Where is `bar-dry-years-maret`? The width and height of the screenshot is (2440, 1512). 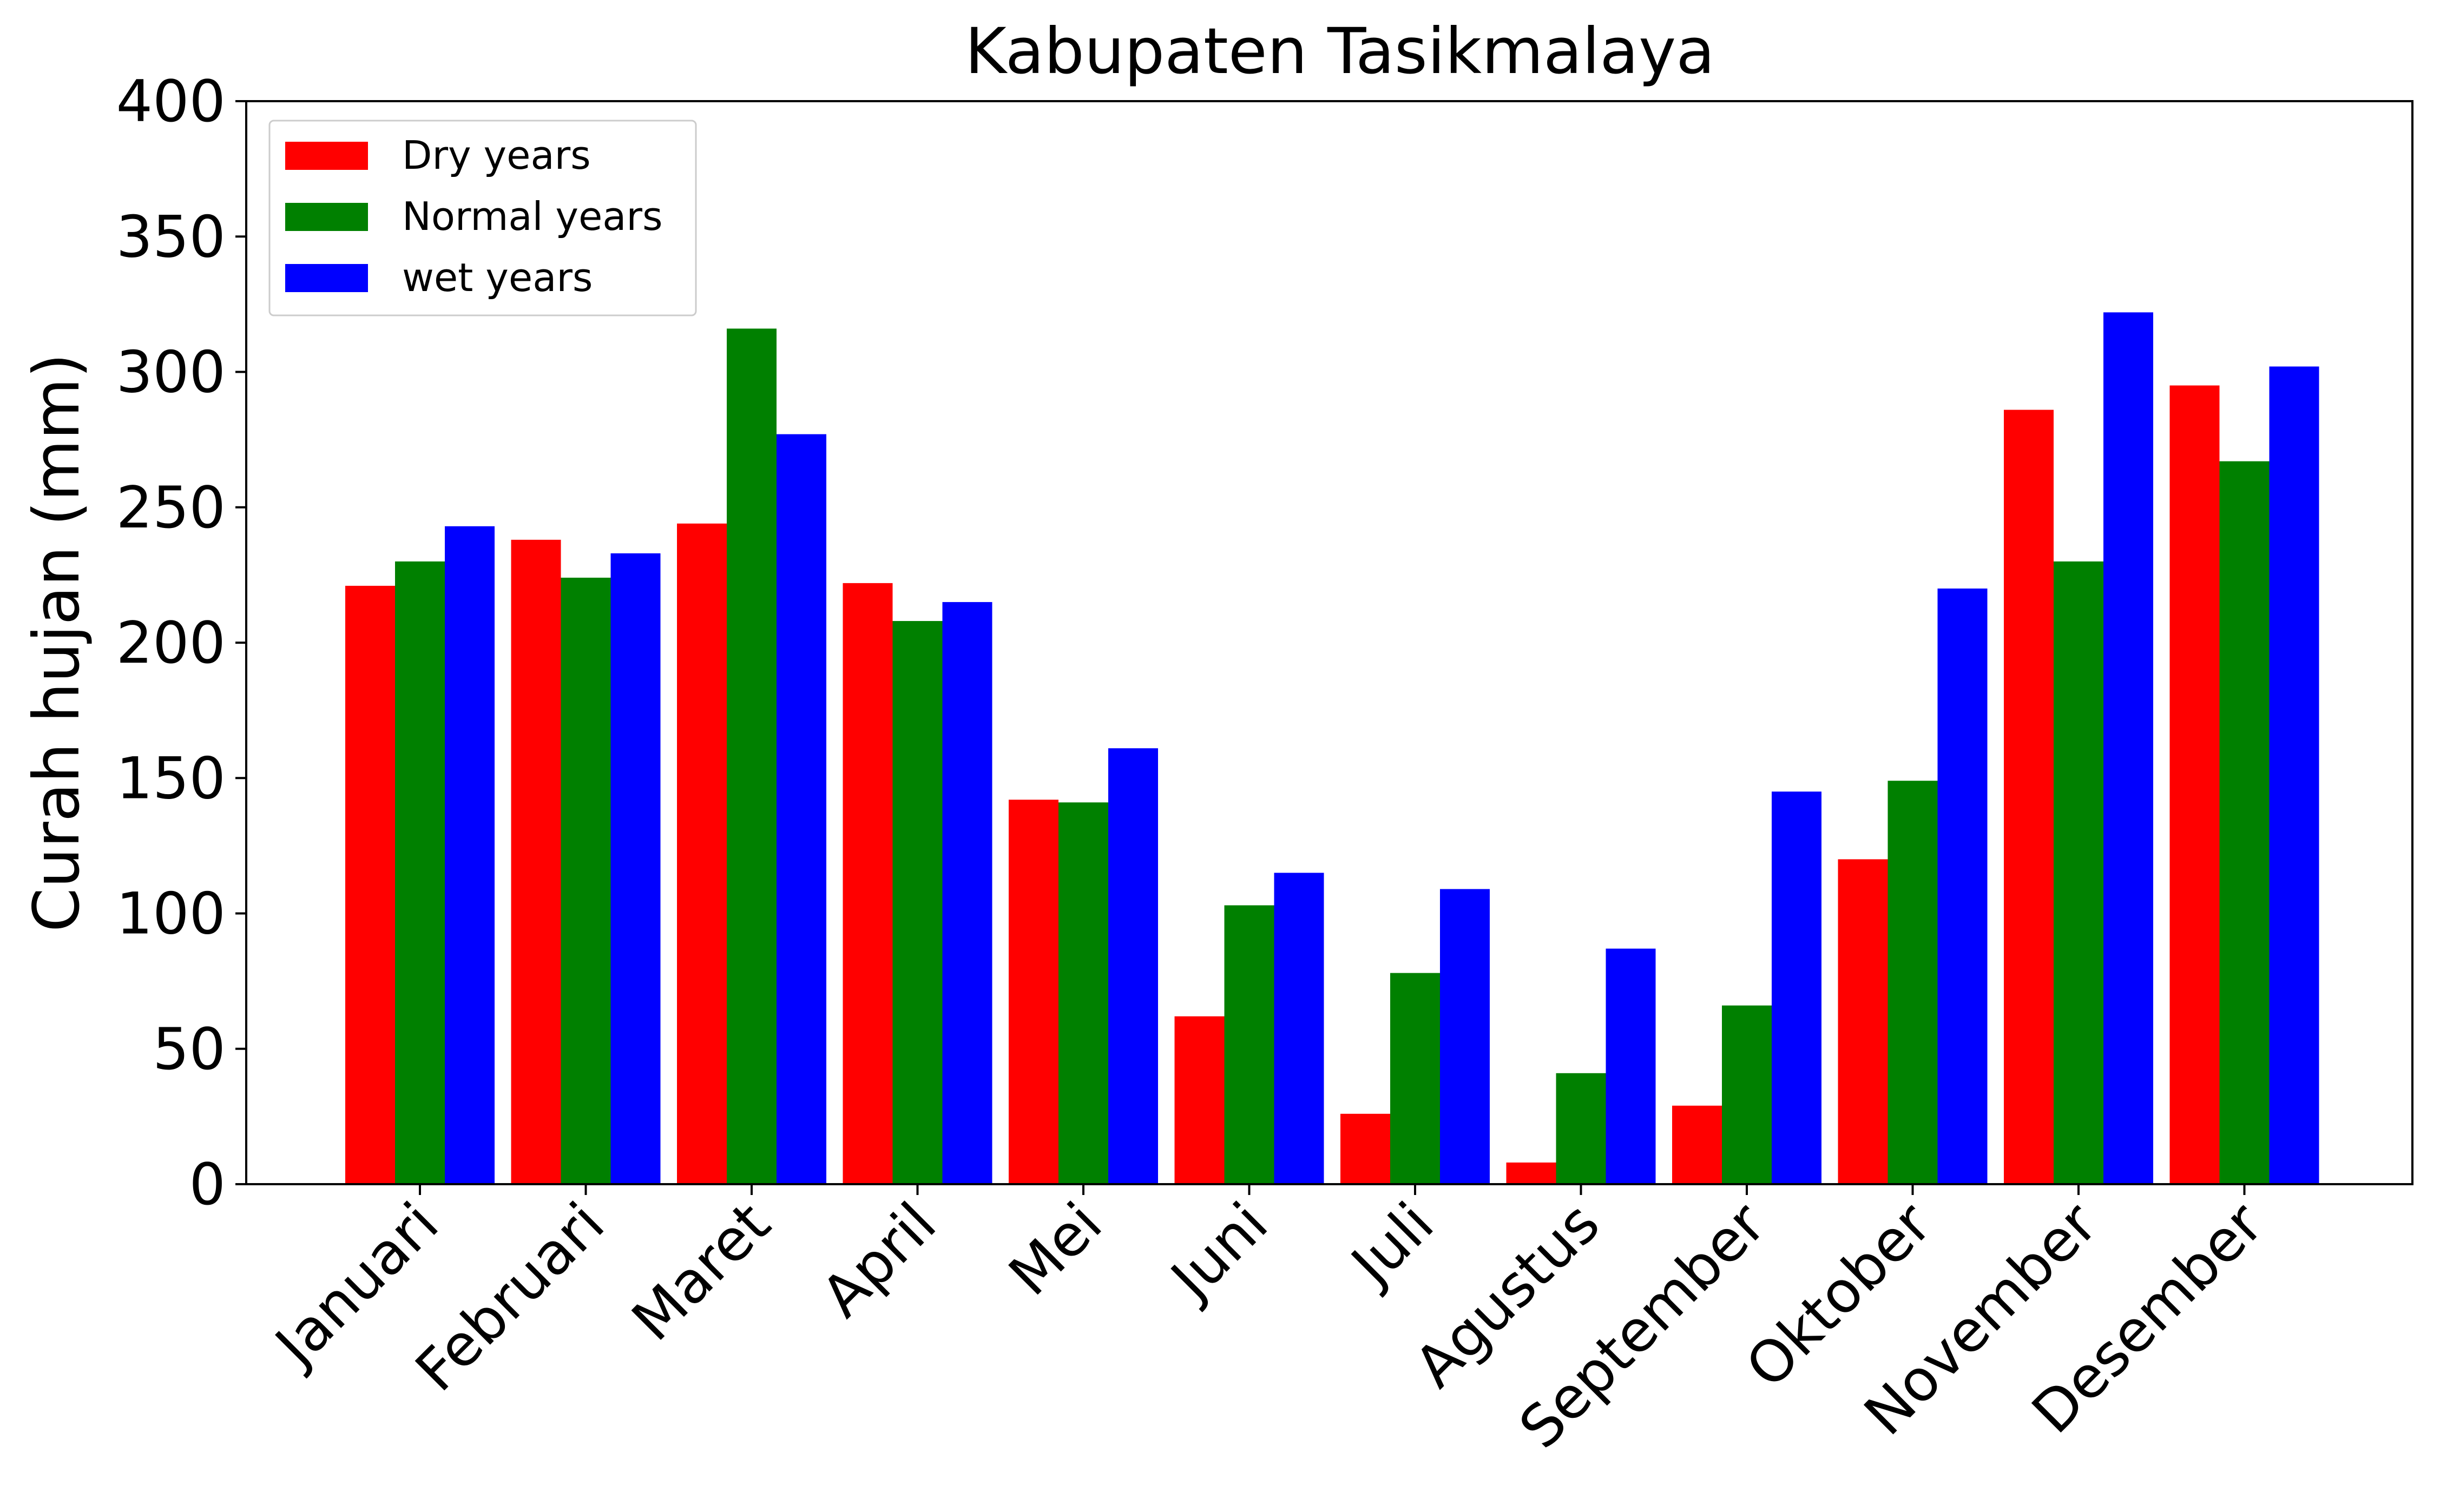 bar-dry-years-maret is located at coordinates (702, 854).